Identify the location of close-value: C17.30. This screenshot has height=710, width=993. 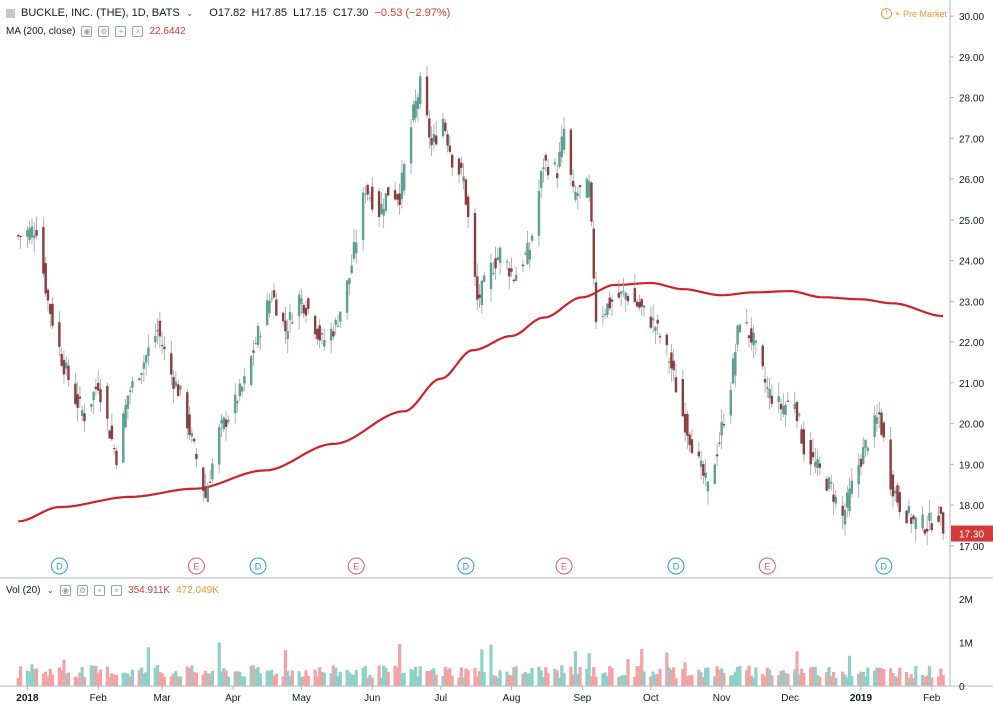
(350, 13).